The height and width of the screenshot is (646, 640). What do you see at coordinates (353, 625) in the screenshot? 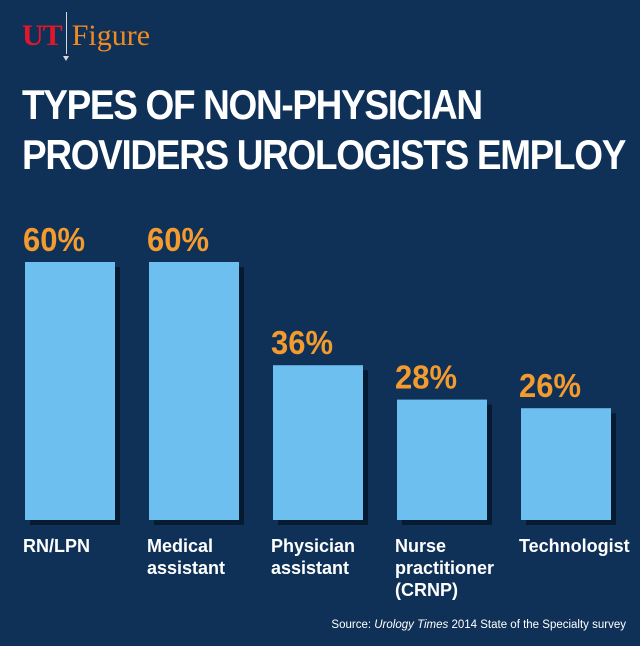
I see `source-prefix: Source:` at bounding box center [353, 625].